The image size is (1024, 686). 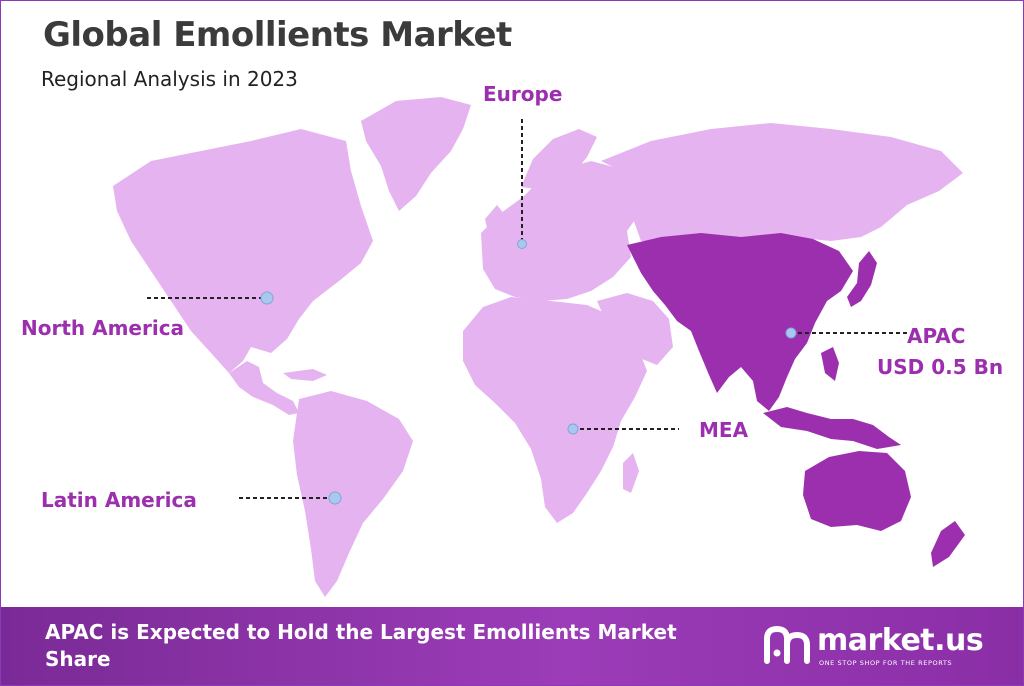 I want to click on land-russia, so click(x=782, y=184).